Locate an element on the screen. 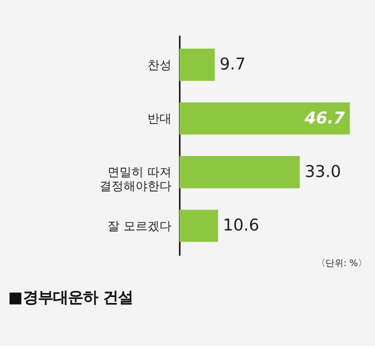 The width and height of the screenshot is (375, 360). y-tick-label: 면밀히 따져 결정해야한다 is located at coordinates (136, 179).